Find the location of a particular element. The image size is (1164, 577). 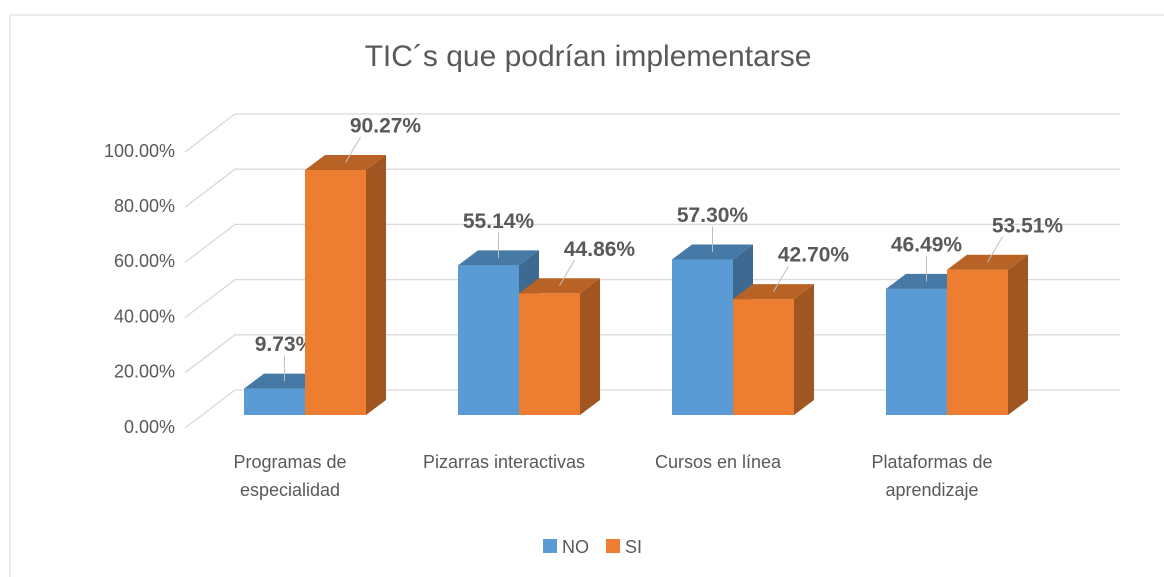

x-tick-label: Cursos en línea is located at coordinates (718, 462).